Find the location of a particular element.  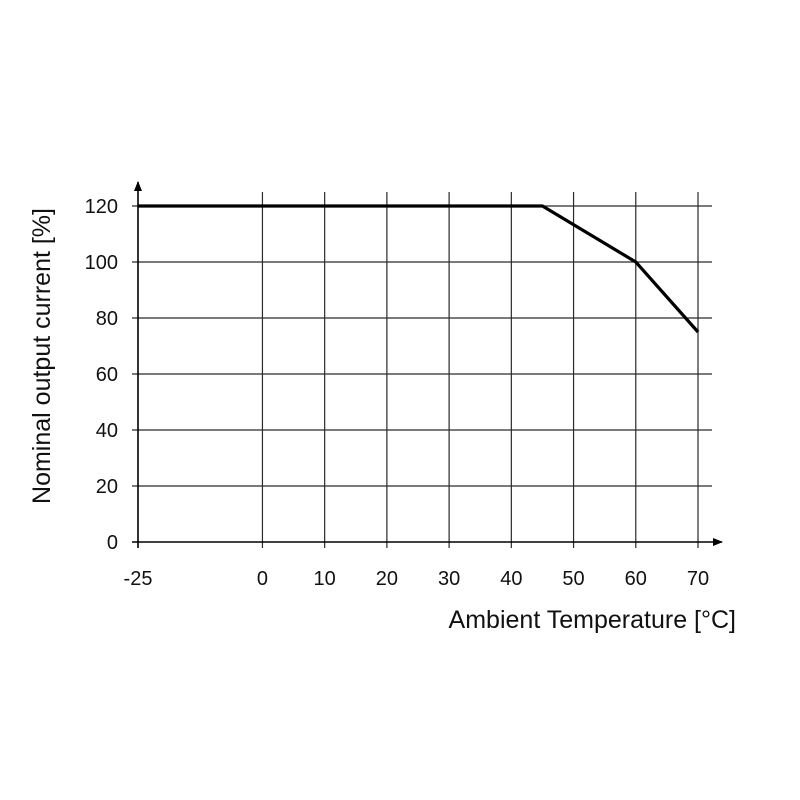

y-tick-label: 80 is located at coordinates (107, 319).